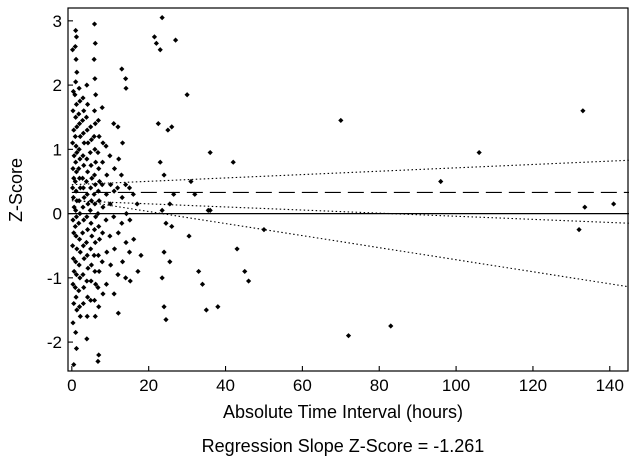 This screenshot has width=629, height=468. Describe the element at coordinates (302, 385) in the screenshot. I see `x-tick-label: 60` at that location.